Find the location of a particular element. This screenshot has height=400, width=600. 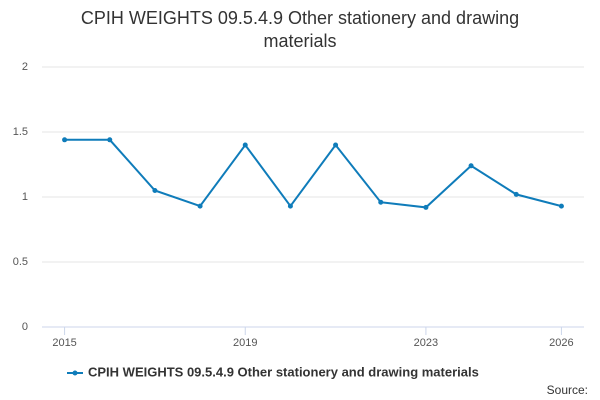

line is located at coordinates (313, 173).